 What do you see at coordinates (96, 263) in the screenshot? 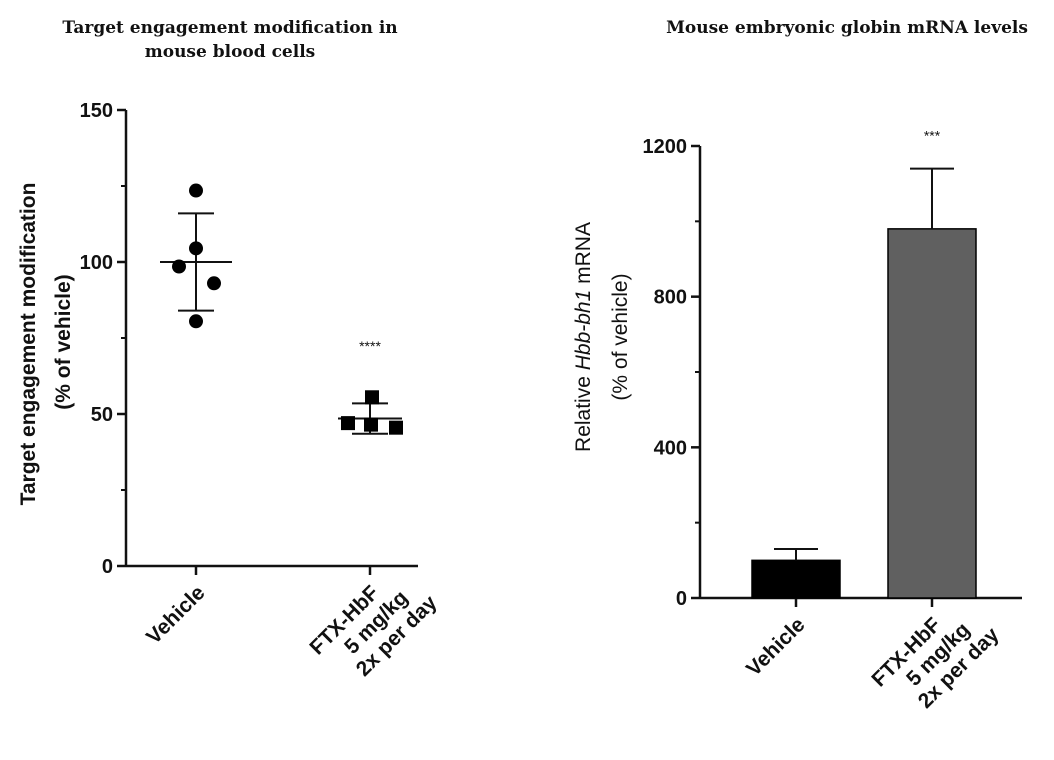
I see `left-y-tick-label: 100` at bounding box center [96, 263].